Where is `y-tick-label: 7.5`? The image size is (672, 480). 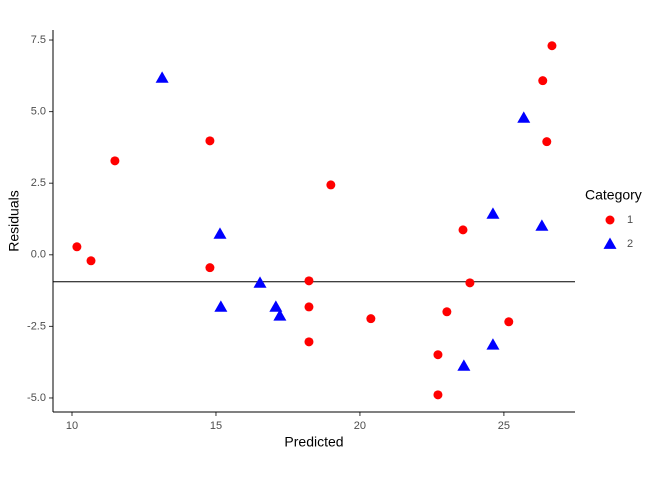
y-tick-label: 7.5 is located at coordinates (38, 40).